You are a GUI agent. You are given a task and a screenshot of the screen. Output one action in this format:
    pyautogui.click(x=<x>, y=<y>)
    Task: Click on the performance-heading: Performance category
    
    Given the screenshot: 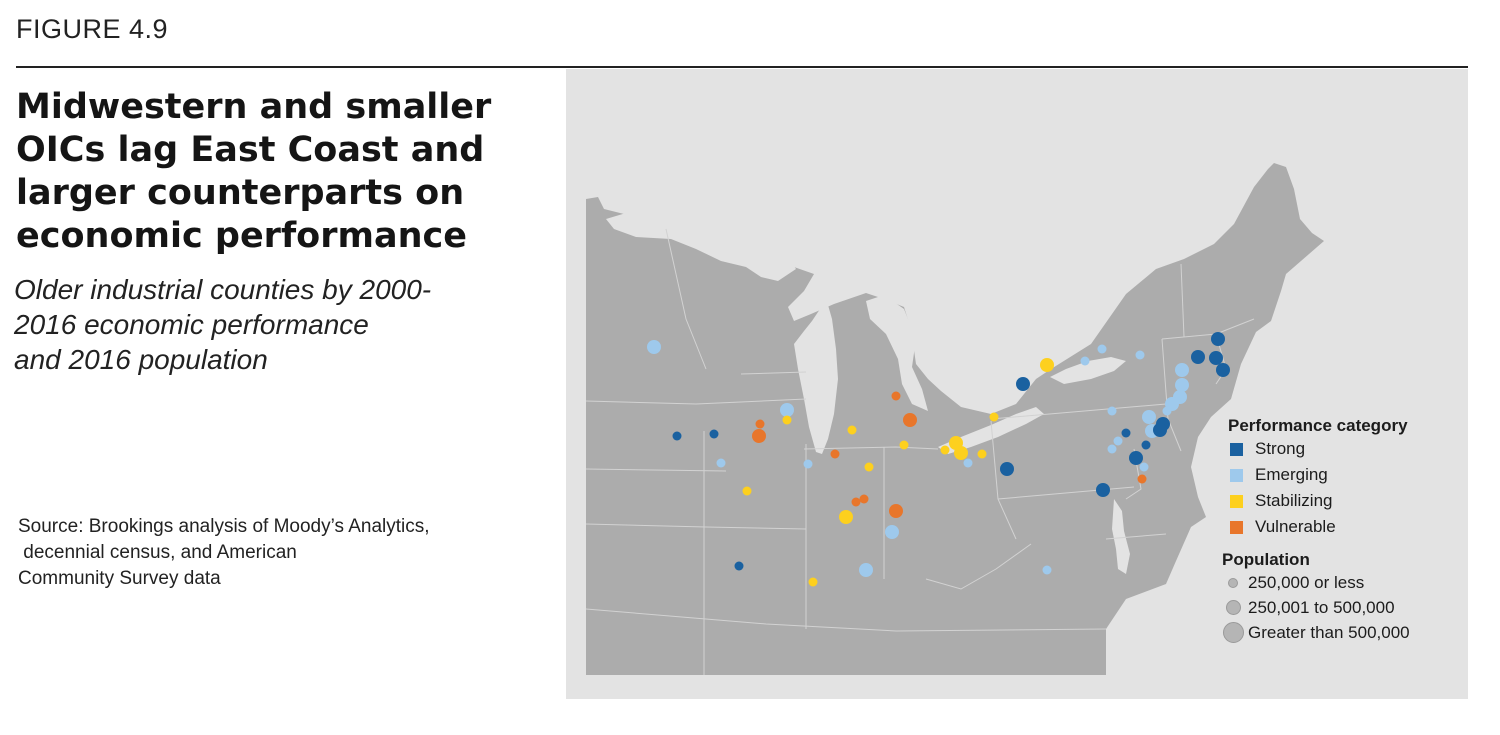 What is the action you would take?
    pyautogui.click(x=1318, y=425)
    